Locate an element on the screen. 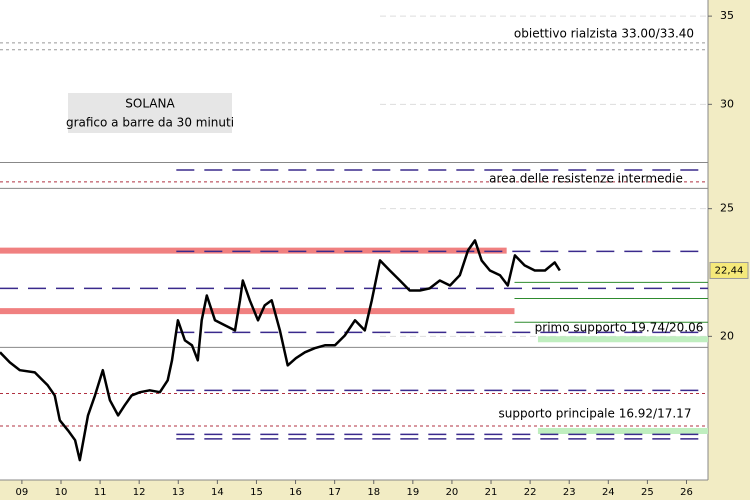  x-tick-label: 09 is located at coordinates (22, 492).